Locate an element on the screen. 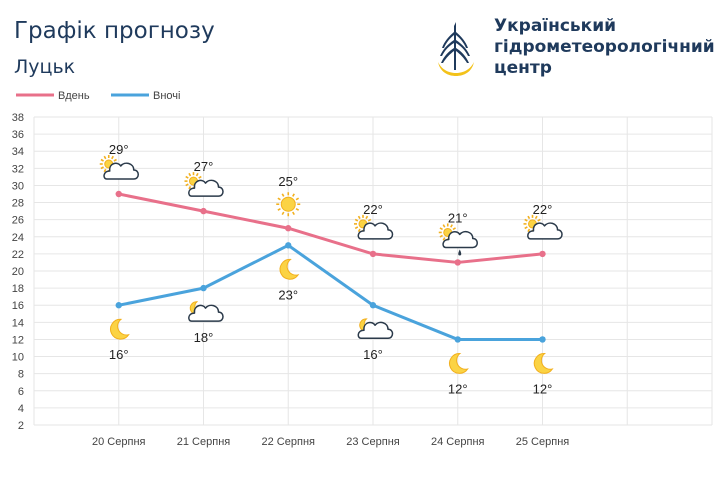 The height and width of the screenshot is (483, 720). x-tick-label: 20 Серпня is located at coordinates (119, 442).